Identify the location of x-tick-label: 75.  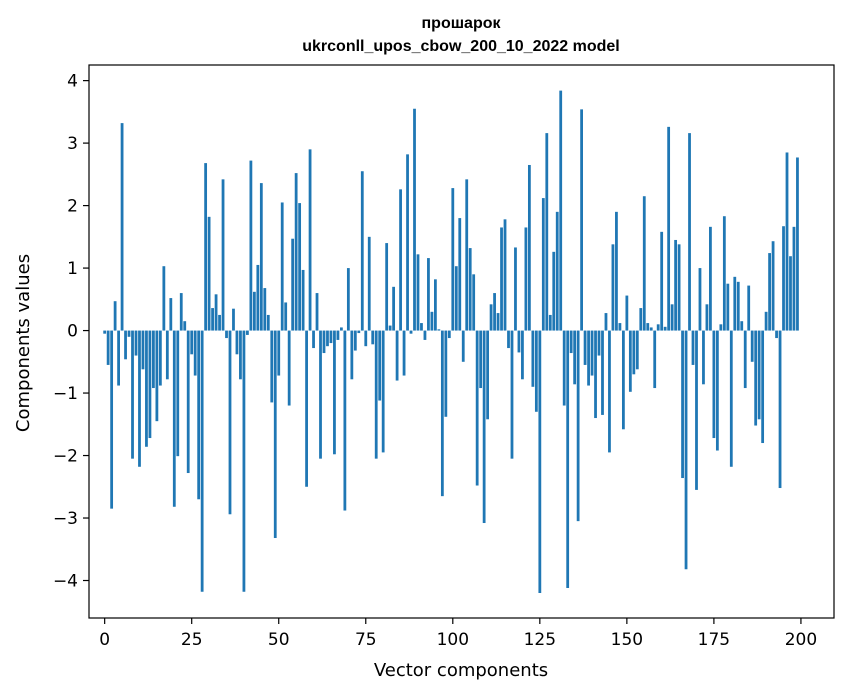
(366, 640).